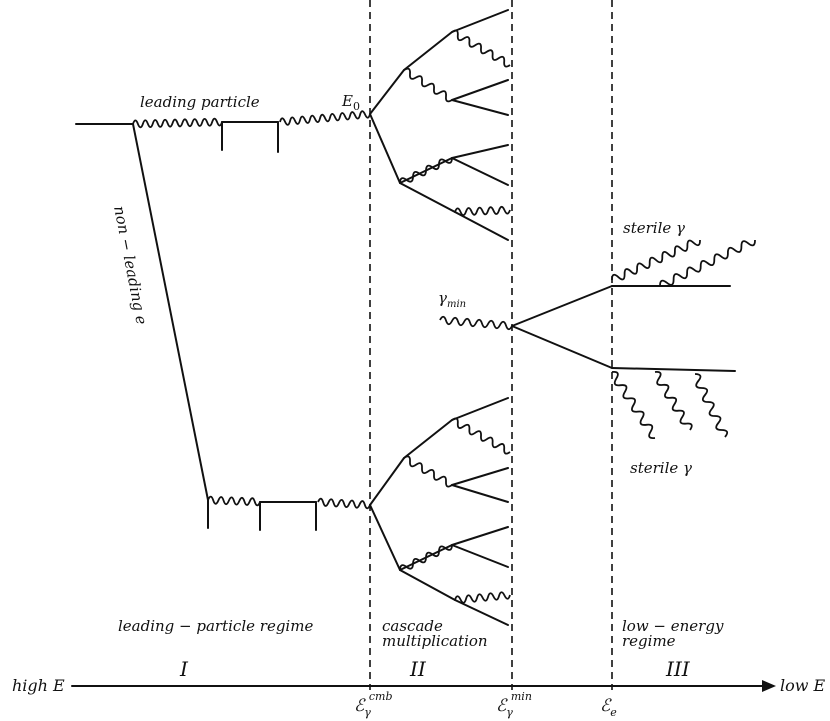 The width and height of the screenshot is (830, 721). Describe the element at coordinates (514, 704) in the screenshot. I see `axis-tick-min: ℰγmin` at that location.